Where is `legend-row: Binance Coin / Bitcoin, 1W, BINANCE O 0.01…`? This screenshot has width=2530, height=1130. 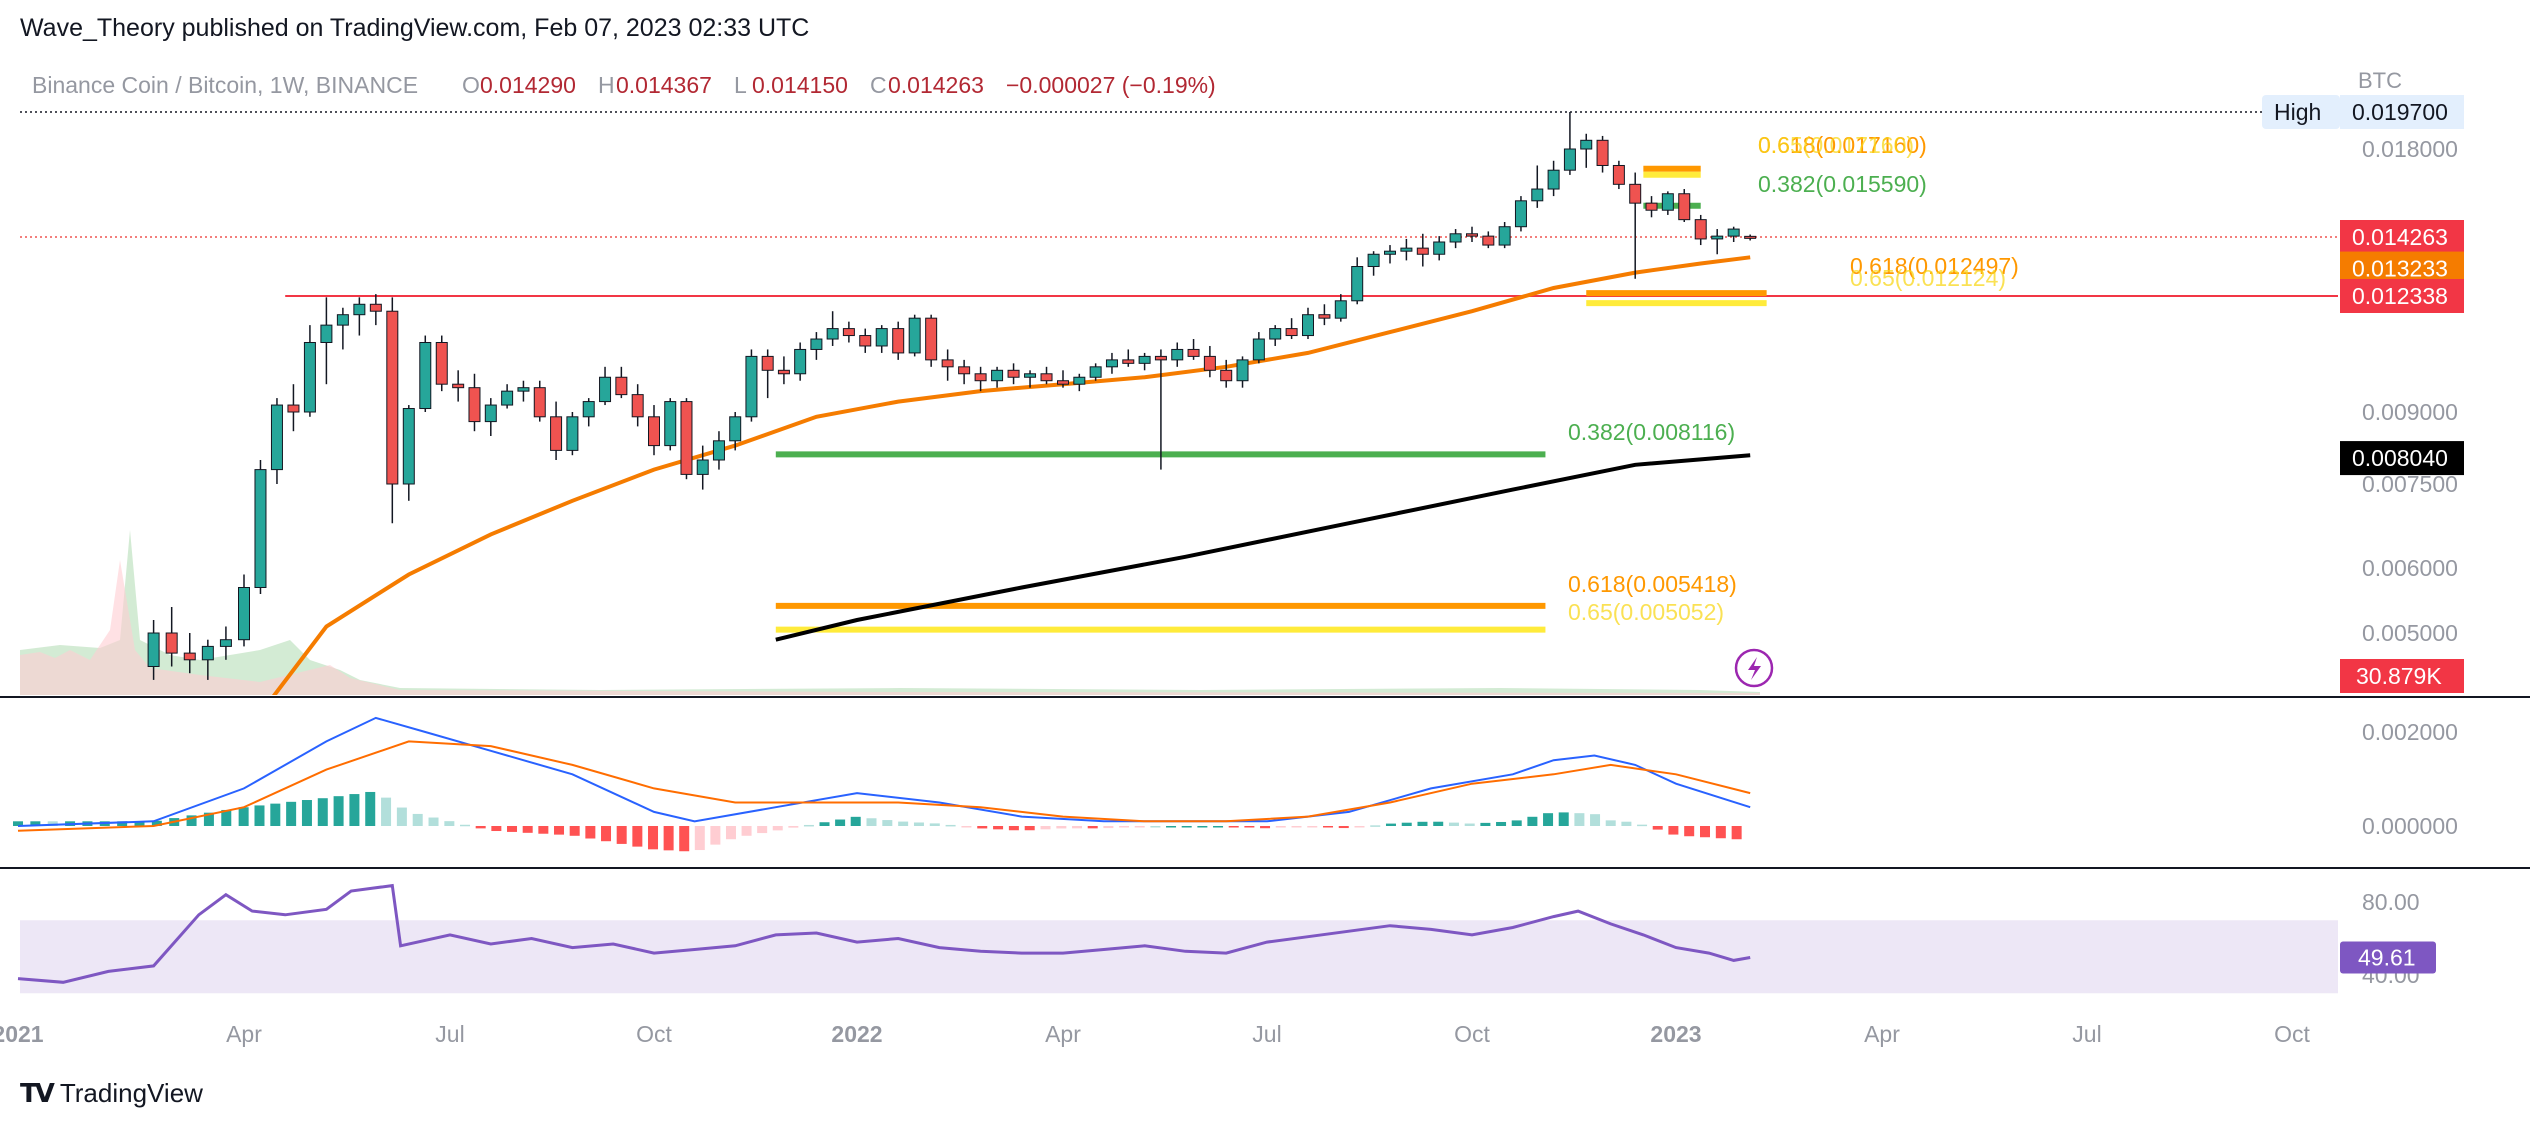 legend-row: Binance Coin / Bitcoin, 1W, BINANCE O 0.01… is located at coordinates (624, 85).